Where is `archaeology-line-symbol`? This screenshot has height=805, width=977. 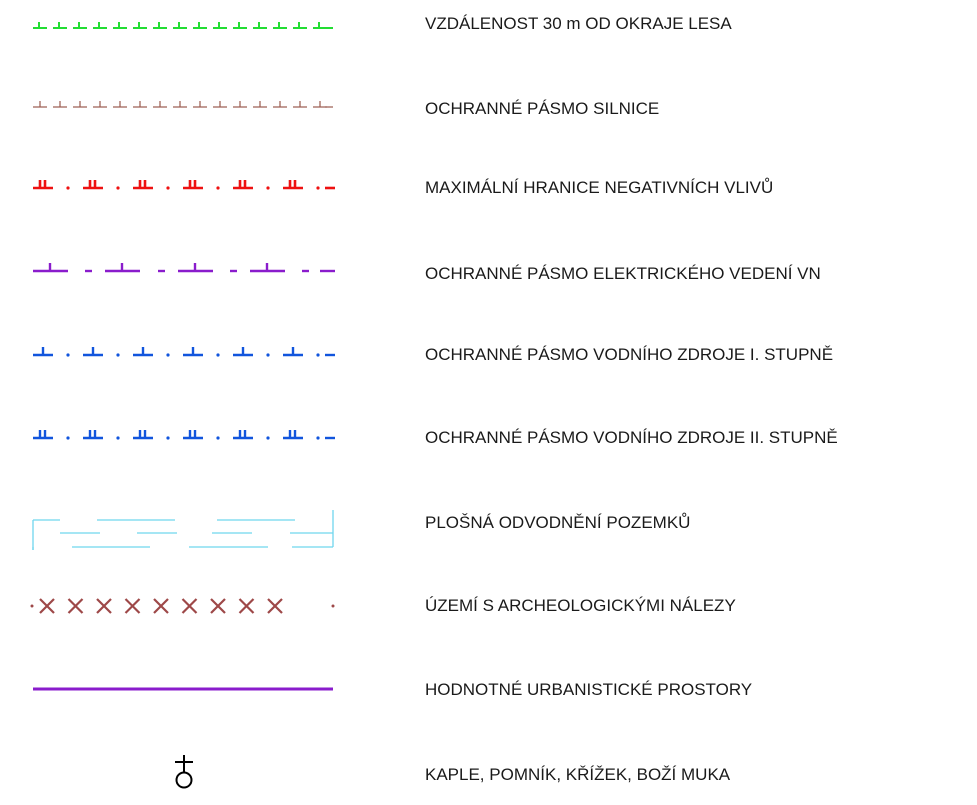
archaeology-line-symbol is located at coordinates (180, 606).